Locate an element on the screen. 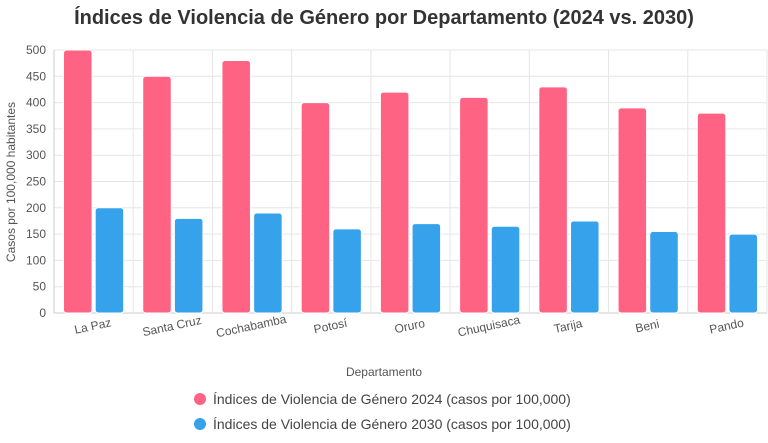  x-tick-label: La Paz is located at coordinates (92, 325).